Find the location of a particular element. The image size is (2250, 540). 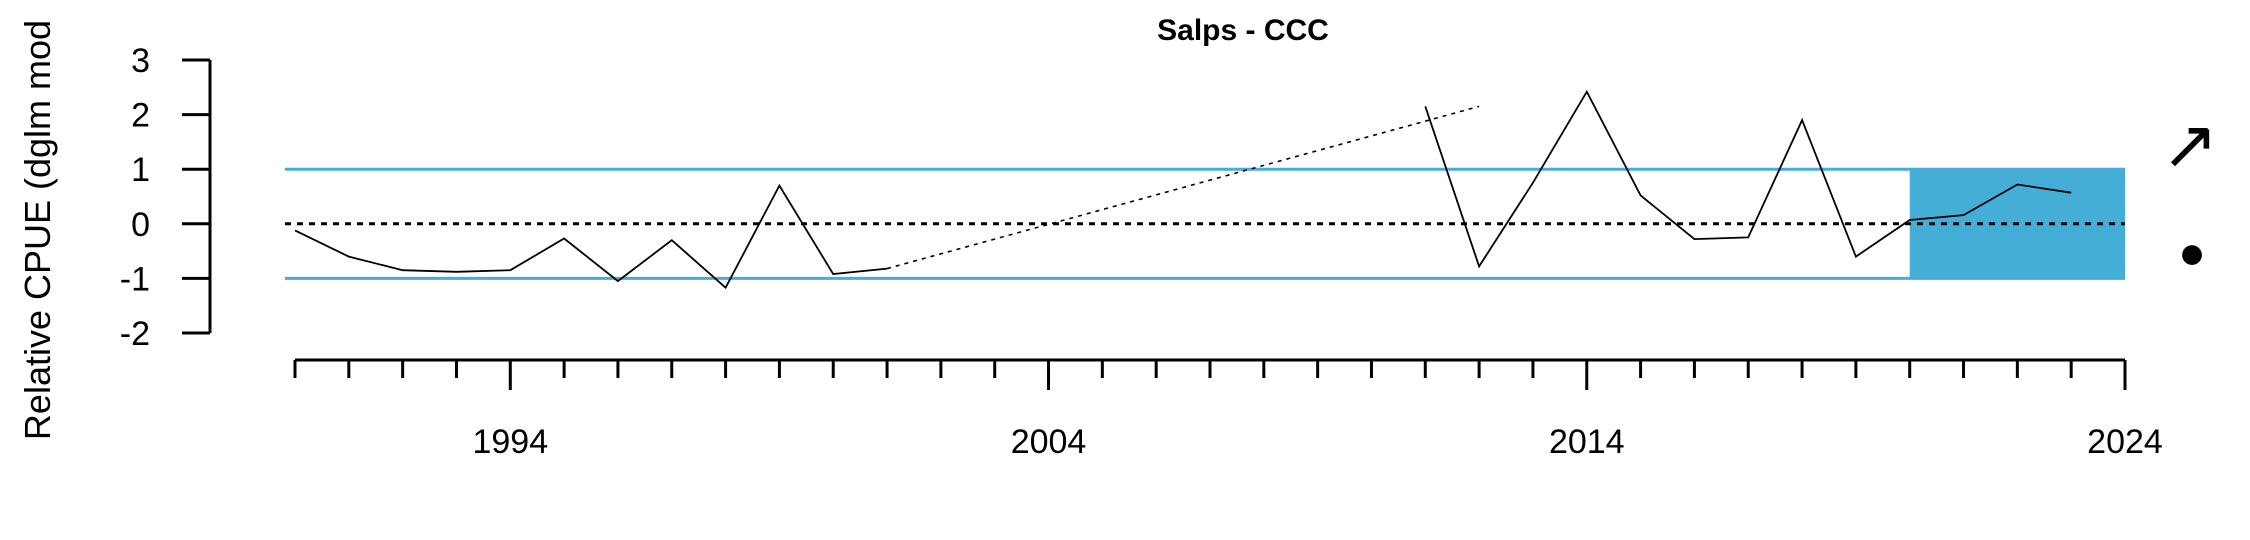

y-tick-label: -2 is located at coordinates (135, 334).